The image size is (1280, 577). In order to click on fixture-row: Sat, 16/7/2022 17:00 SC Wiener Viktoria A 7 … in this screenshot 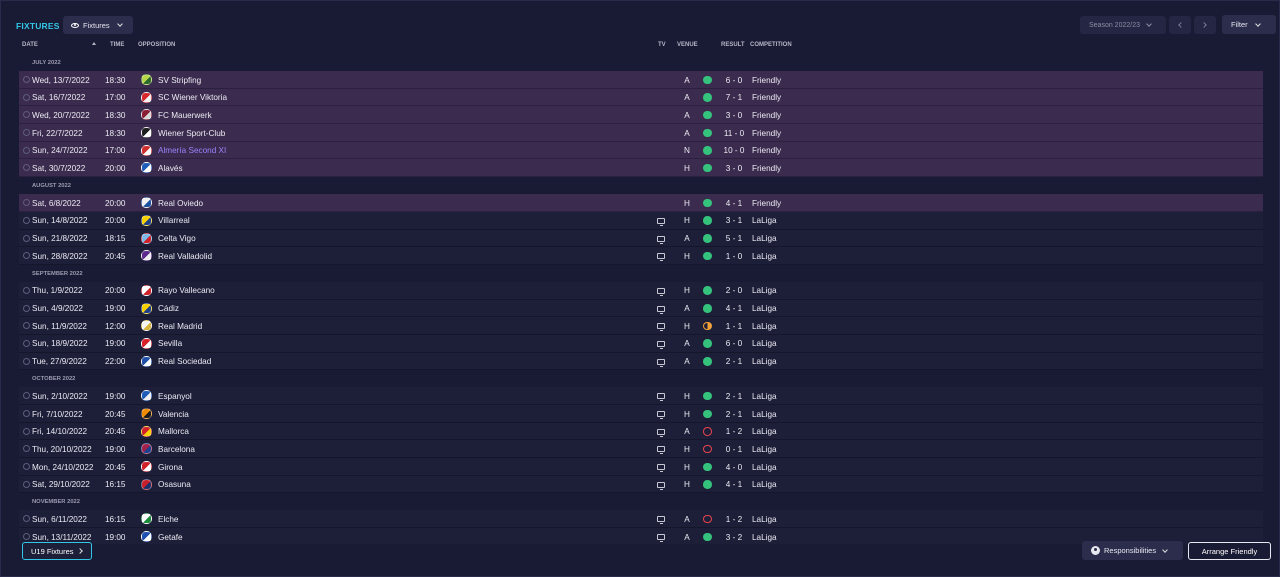, I will do `click(641, 97)`.